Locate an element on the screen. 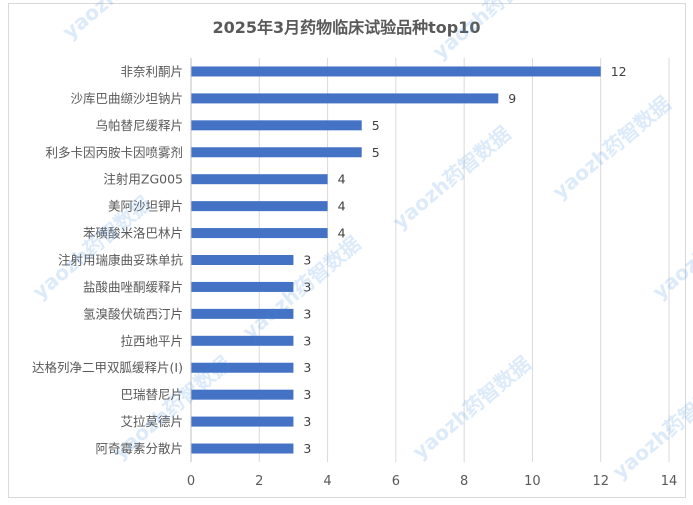 Image resolution: width=693 pixels, height=505 pixels. category-label-7: 注射用瑞康曲妥珠单抗 is located at coordinates (121, 260).